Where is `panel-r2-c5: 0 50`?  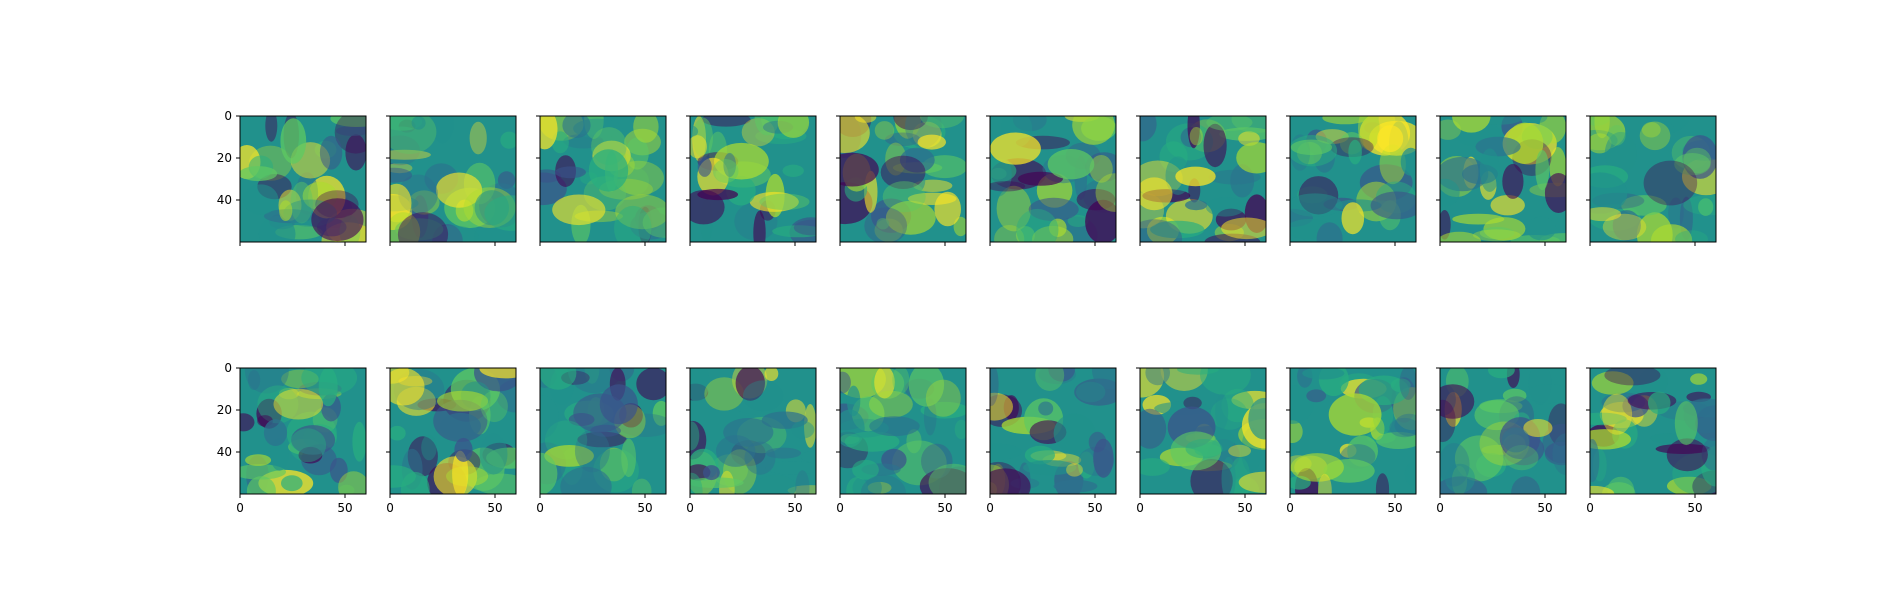 panel-r2-c5: 0 50 is located at coordinates (901, 441).